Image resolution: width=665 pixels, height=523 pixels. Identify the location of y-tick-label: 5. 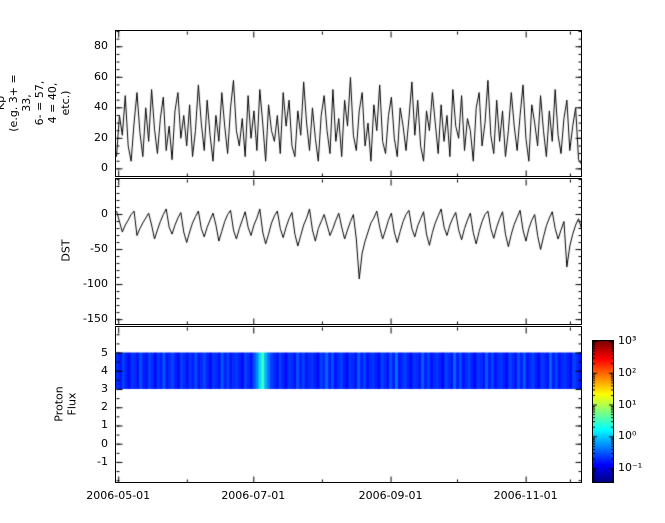
(104, 352).